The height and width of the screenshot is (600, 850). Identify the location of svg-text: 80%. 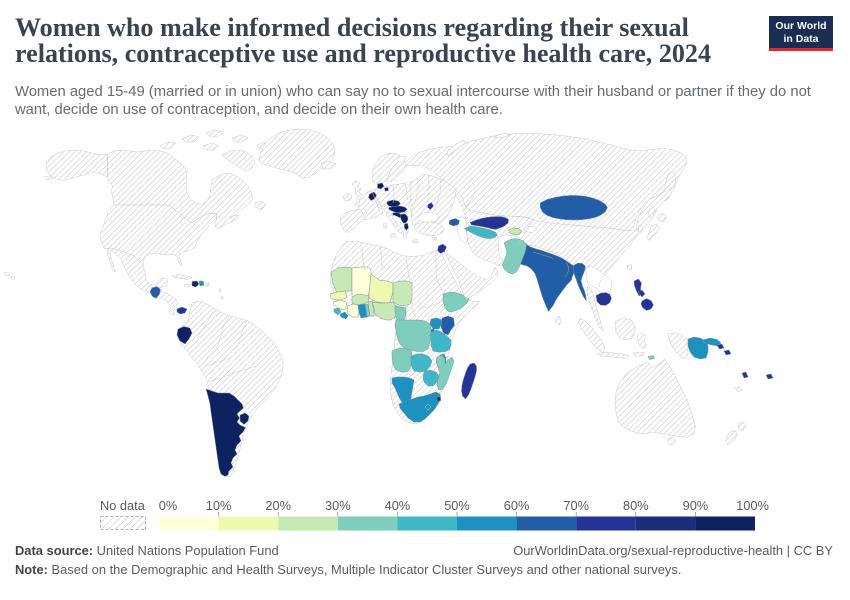
(636, 505).